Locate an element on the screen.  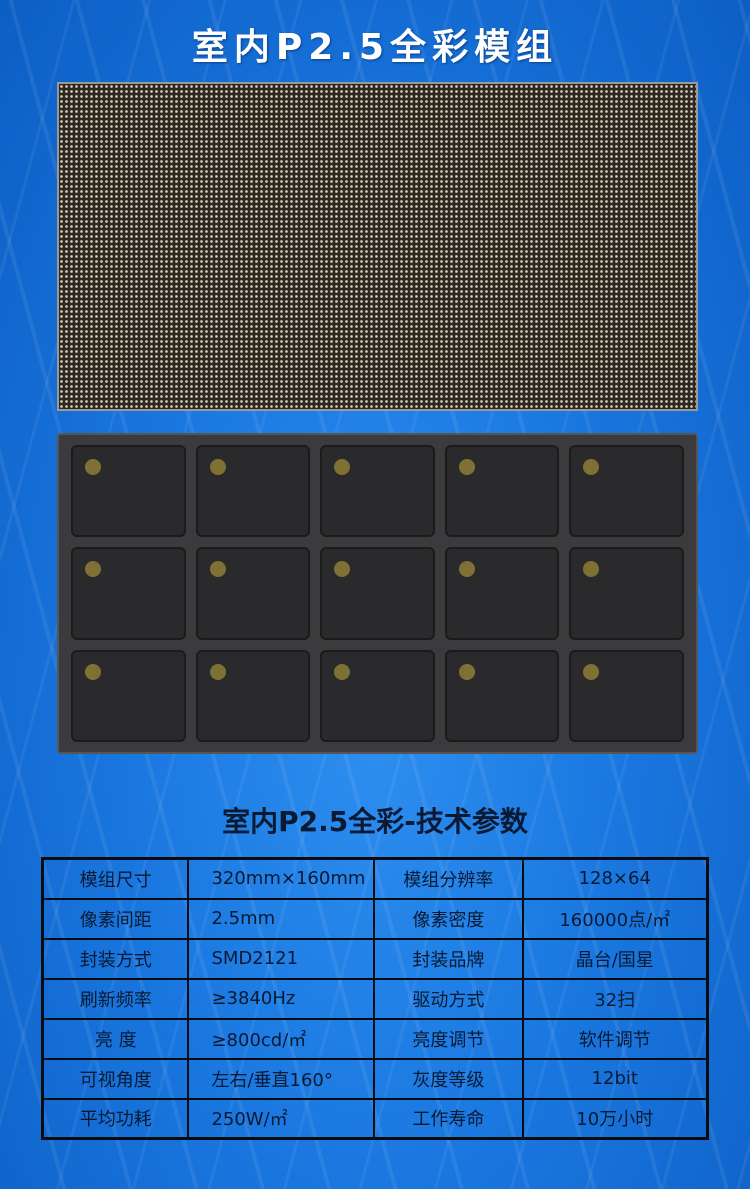
spec-value: 12bit is located at coordinates (615, 1078).